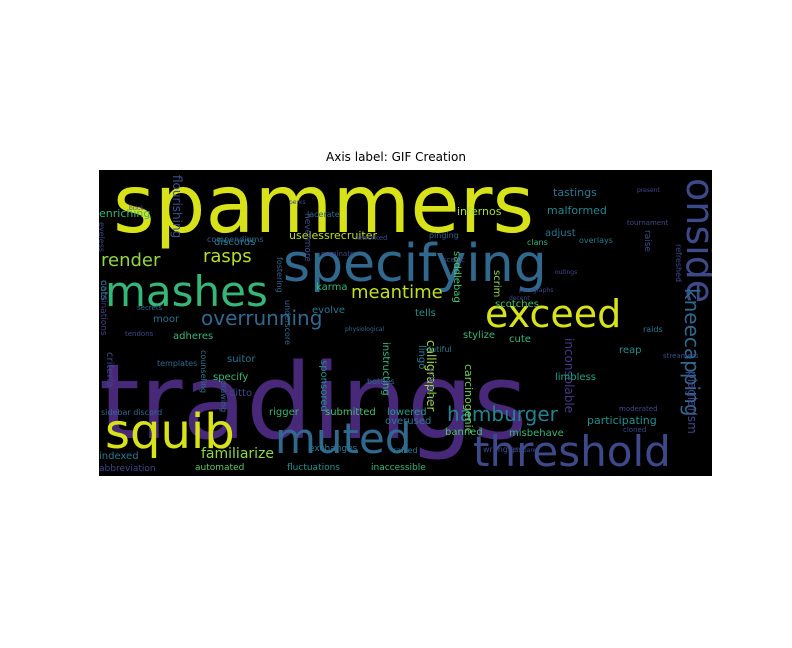 This screenshot has height=648, width=792. I want to click on word: moor, so click(166, 319).